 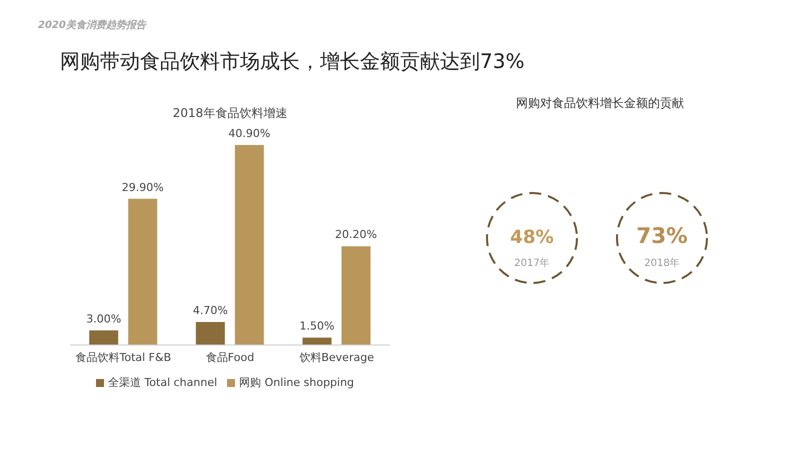 What do you see at coordinates (662, 263) in the screenshot?
I see `category-label: 2018年` at bounding box center [662, 263].